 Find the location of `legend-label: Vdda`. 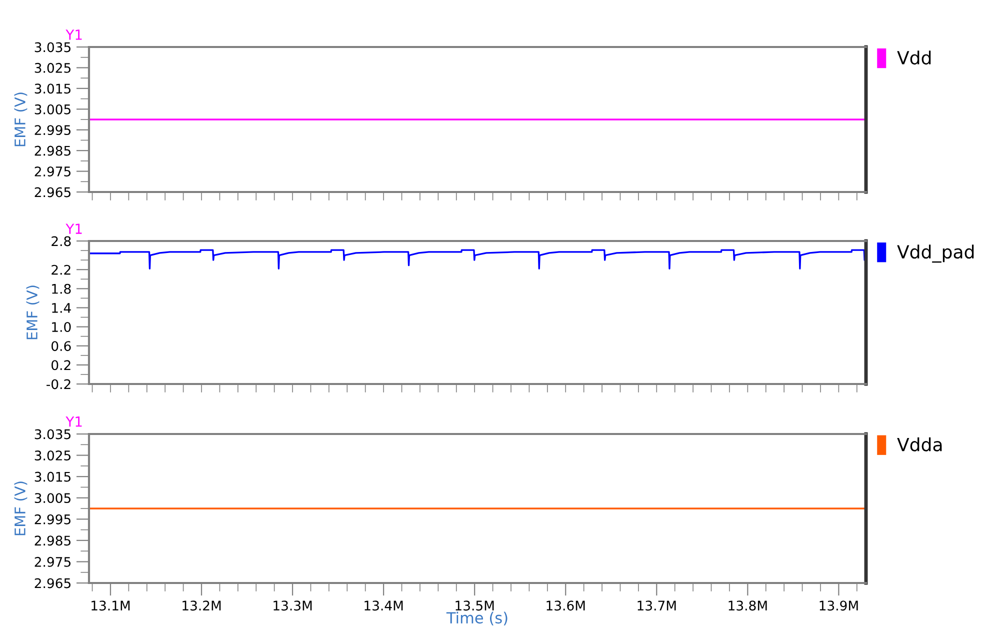

legend-label: Vdda is located at coordinates (919, 444).